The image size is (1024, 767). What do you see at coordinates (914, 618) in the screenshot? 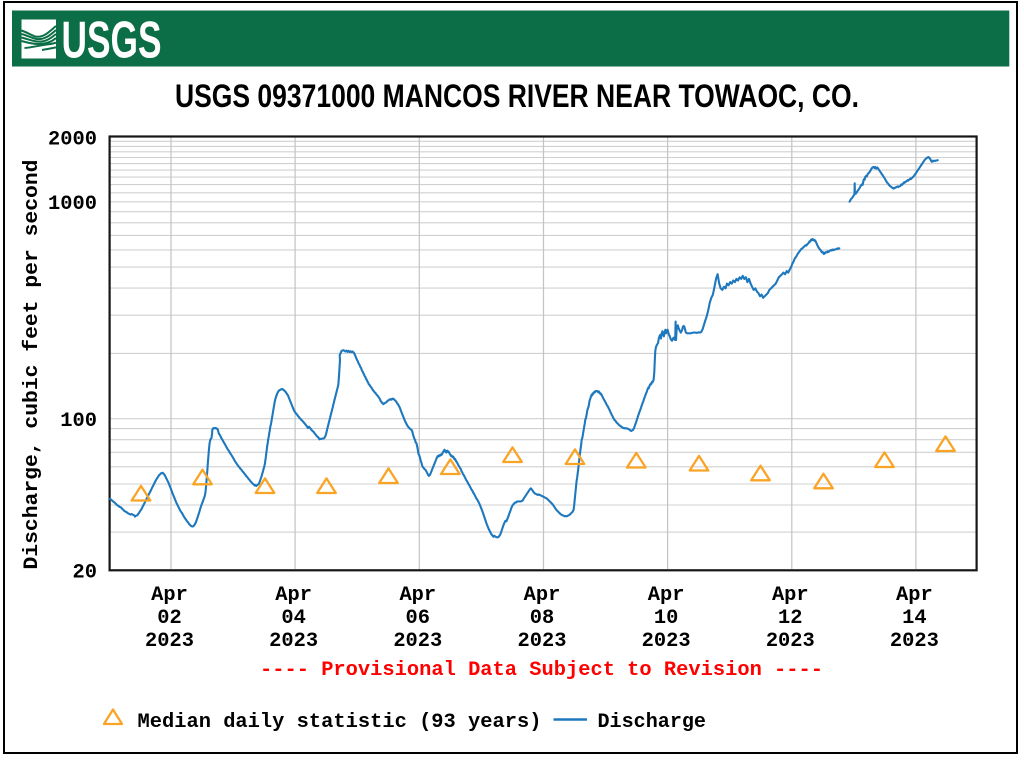
I see `svg-text: 14` at bounding box center [914, 618].